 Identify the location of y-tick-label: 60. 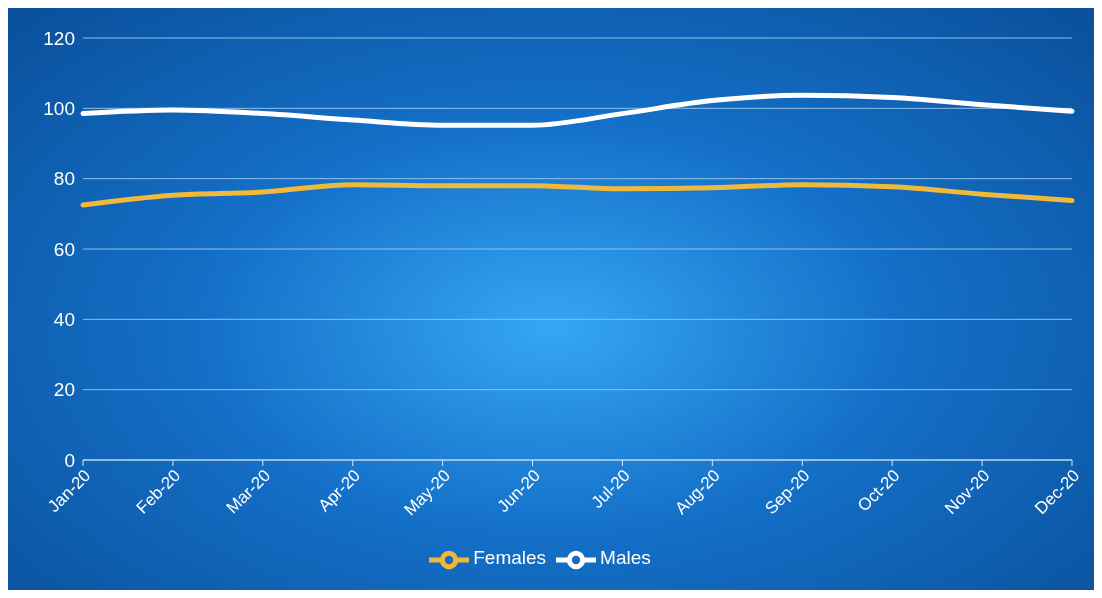
(64, 249).